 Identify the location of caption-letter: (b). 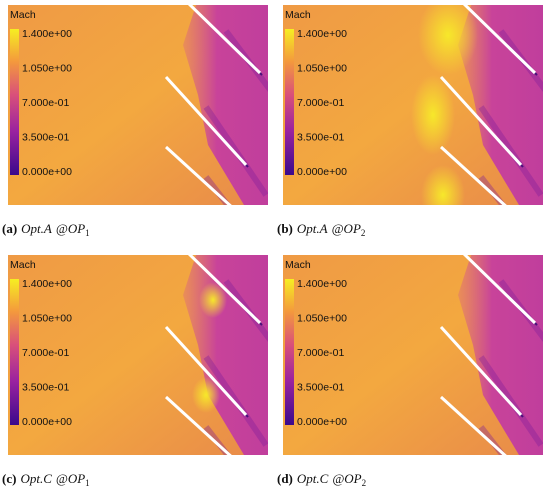
(285, 228).